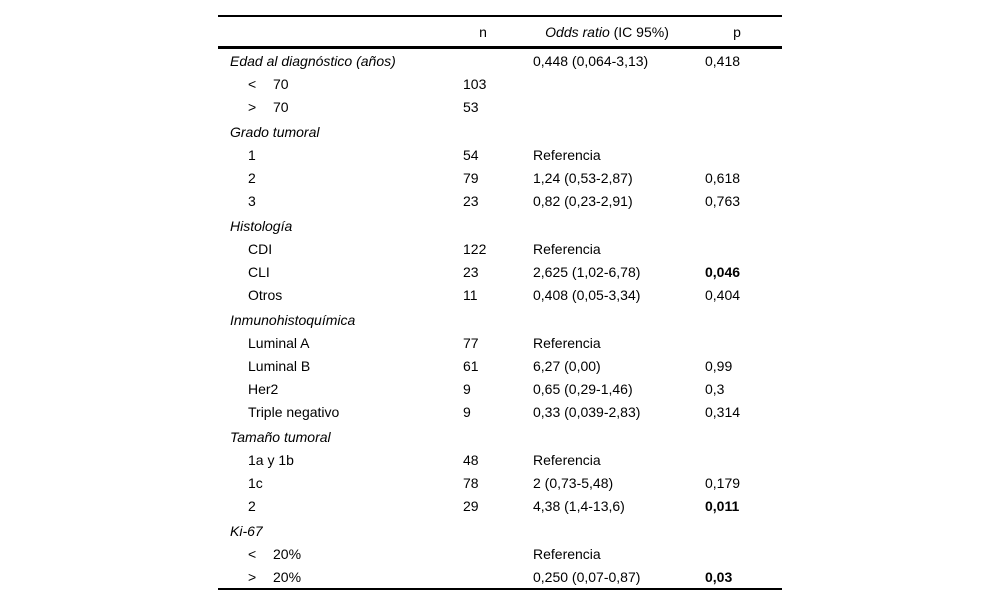  Describe the element at coordinates (293, 319) in the screenshot. I see `section-label: Inmunohistoquímica` at that location.